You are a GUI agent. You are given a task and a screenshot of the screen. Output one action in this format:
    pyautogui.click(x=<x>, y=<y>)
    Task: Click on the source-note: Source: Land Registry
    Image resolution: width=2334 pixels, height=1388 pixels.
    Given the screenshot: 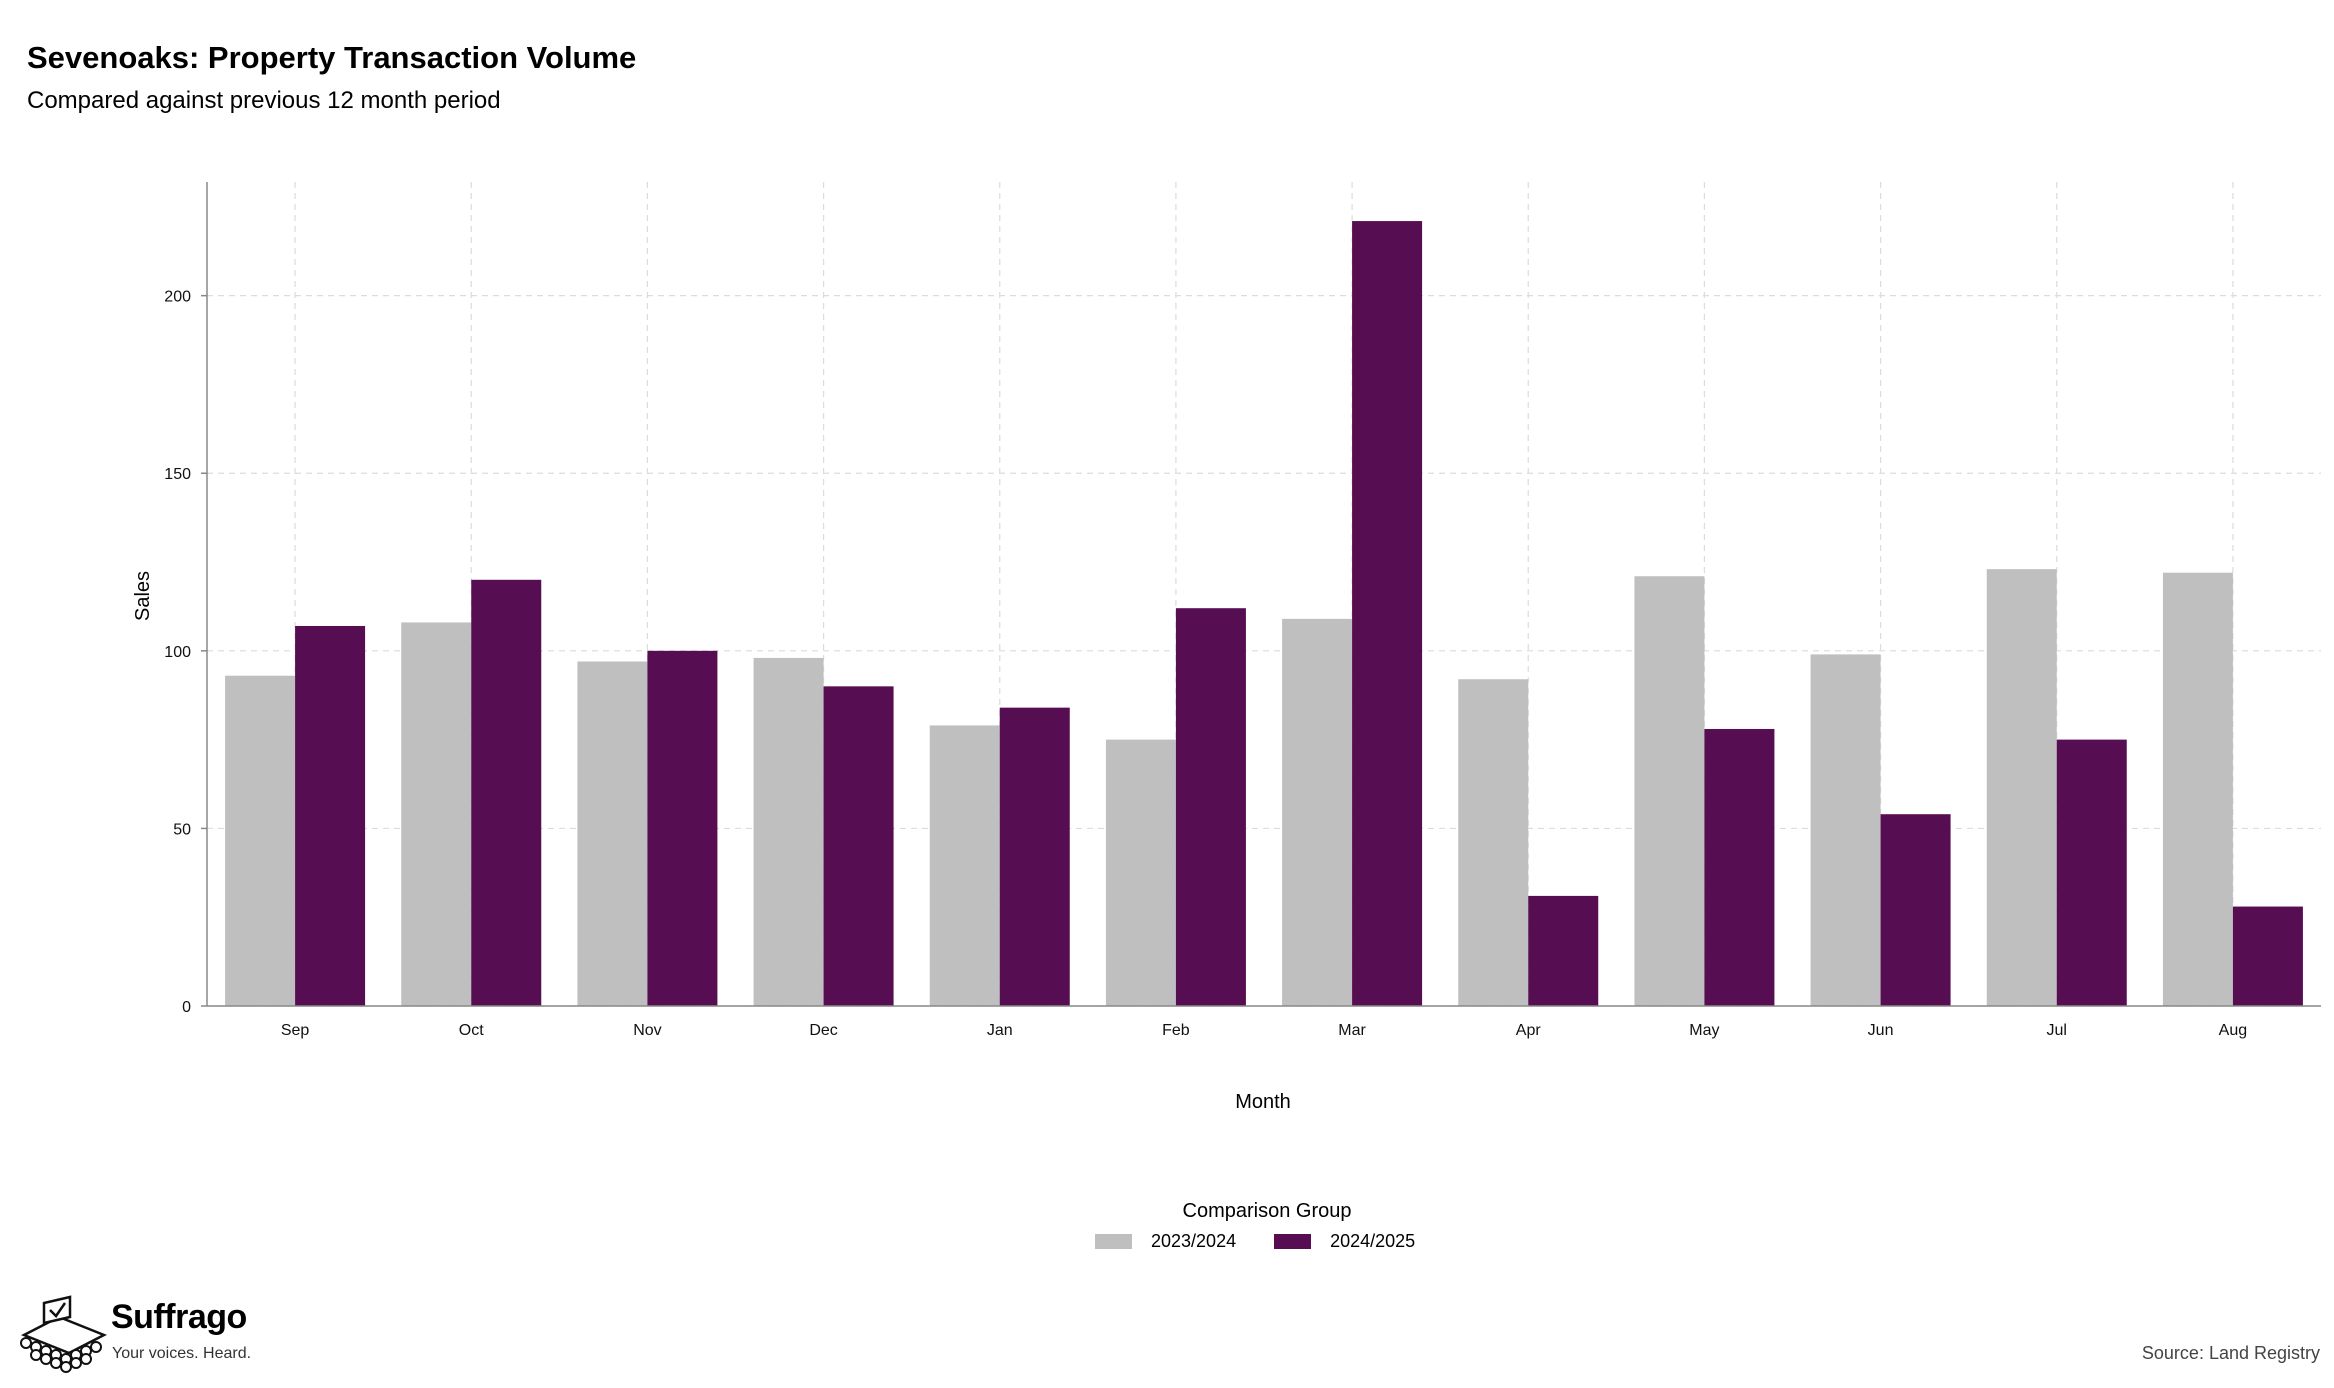 What is the action you would take?
    pyautogui.click(x=2230, y=1353)
    